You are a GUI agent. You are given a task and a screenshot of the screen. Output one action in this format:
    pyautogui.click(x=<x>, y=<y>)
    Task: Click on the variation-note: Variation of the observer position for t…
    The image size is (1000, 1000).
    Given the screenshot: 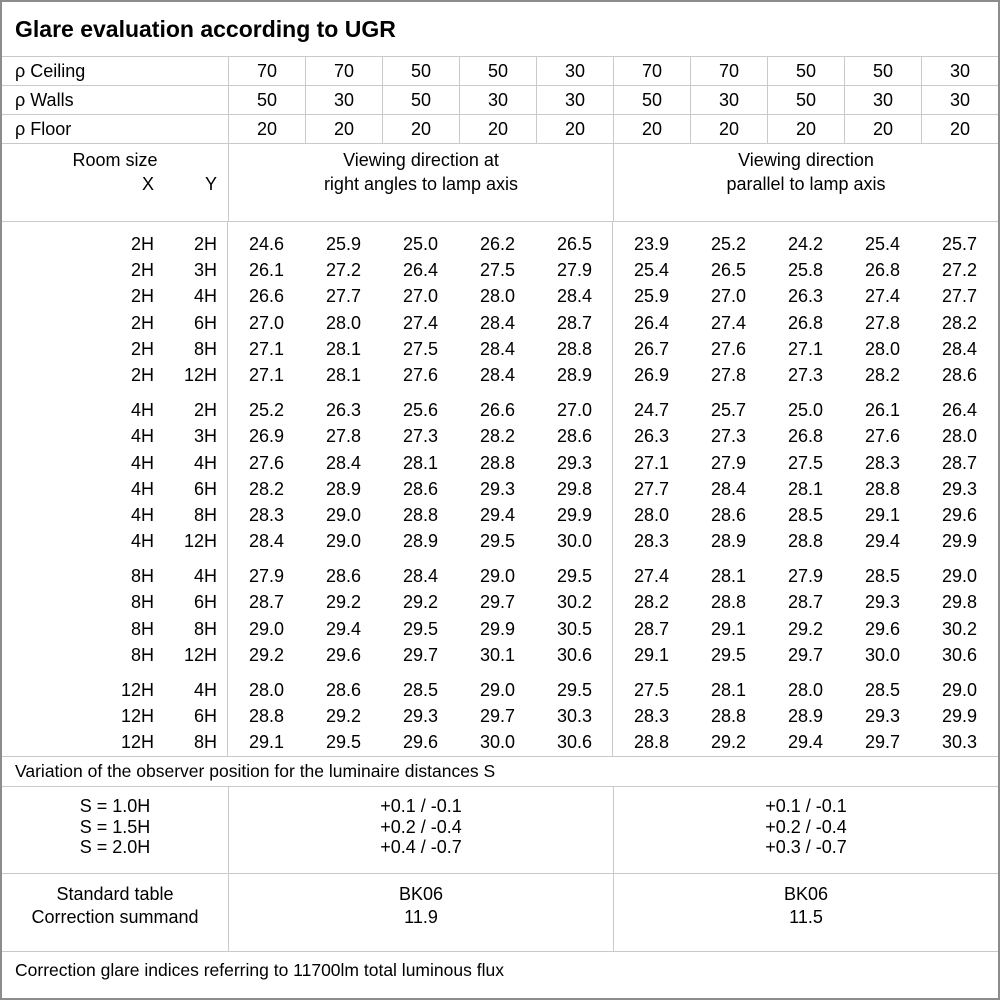 What is the action you would take?
    pyautogui.click(x=500, y=771)
    